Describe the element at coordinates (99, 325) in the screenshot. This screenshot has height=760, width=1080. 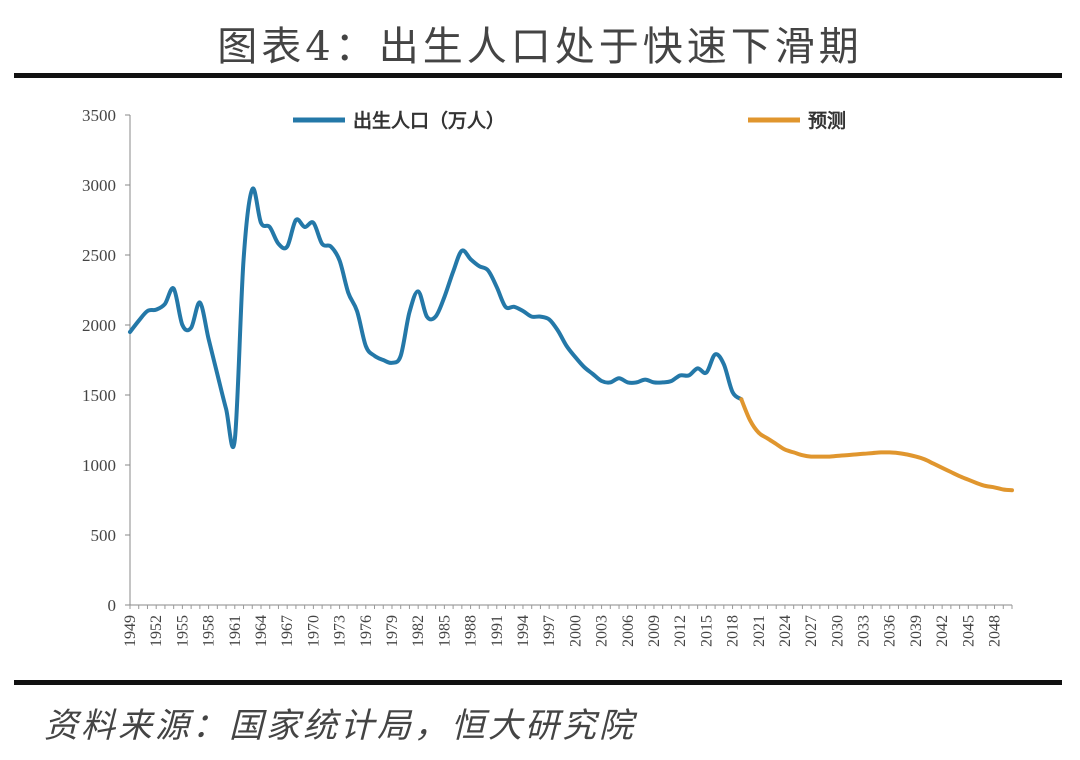
I see `y-tick-label: 2000` at that location.